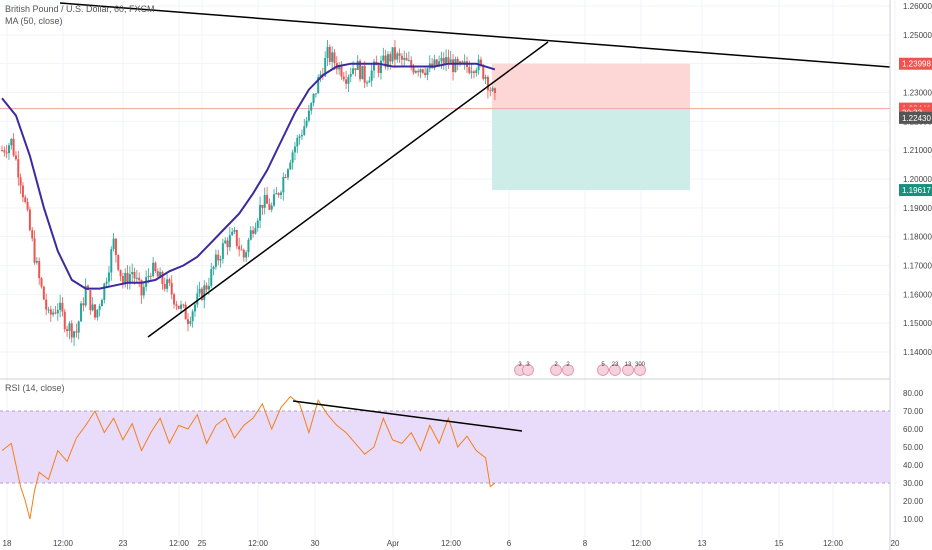 This screenshot has height=550, width=932. Describe the element at coordinates (585, 543) in the screenshot. I see `time-tick-label-10: 8` at that location.